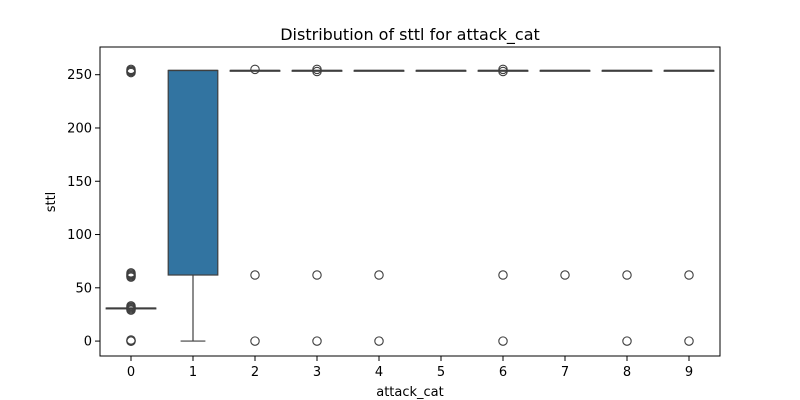 The image size is (800, 400). What do you see at coordinates (193, 372) in the screenshot?
I see `x-tick-label: 1` at bounding box center [193, 372].